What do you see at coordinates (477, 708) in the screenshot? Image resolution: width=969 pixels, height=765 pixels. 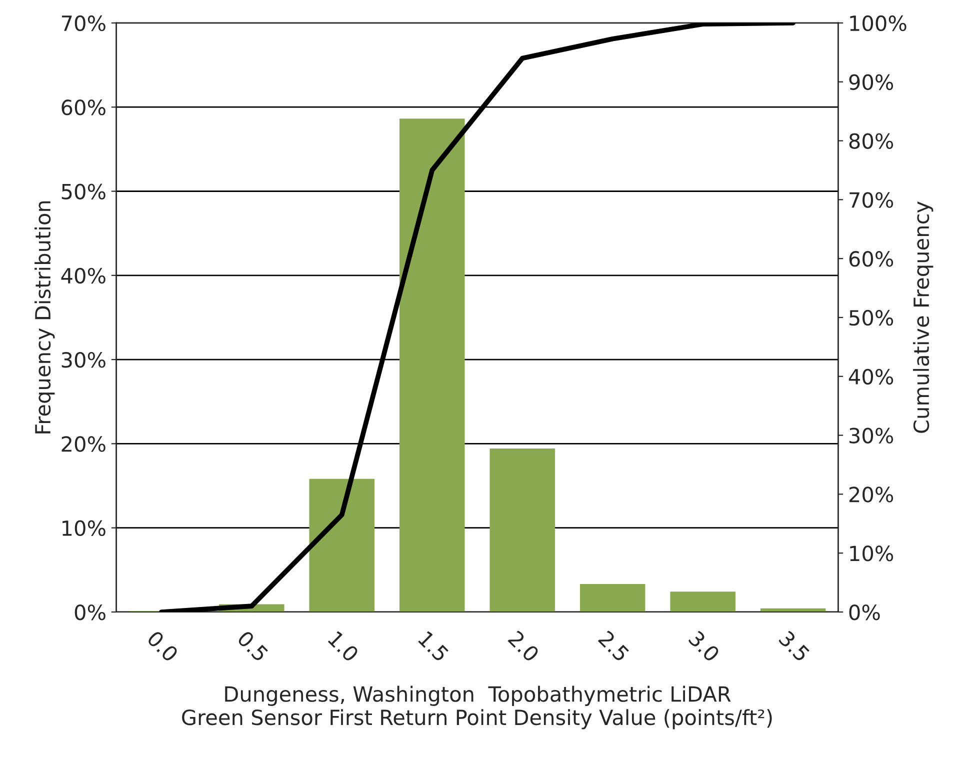 I see `x-axis-title: Dungeness, Washington Topobathymetric LiDAR Green Sensor First Return Point Density Value (points/ft²)` at bounding box center [477, 708].